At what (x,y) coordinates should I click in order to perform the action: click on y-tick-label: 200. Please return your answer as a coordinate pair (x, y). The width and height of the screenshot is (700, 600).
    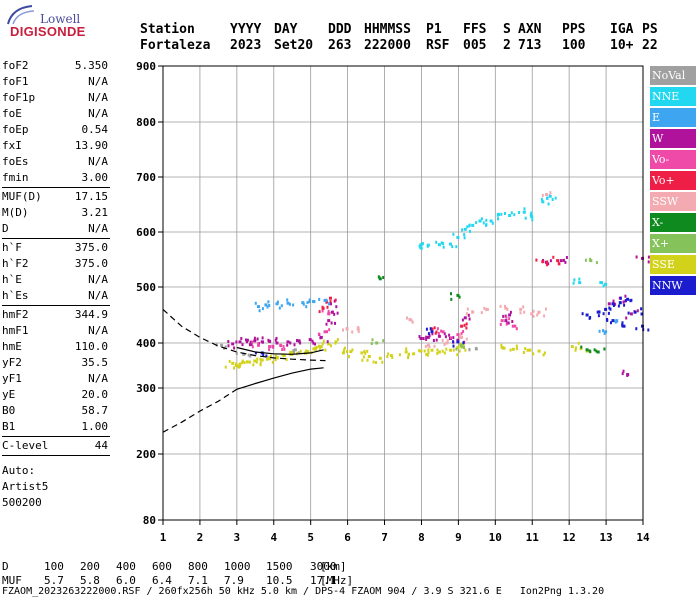
    Looking at the image, I should click on (146, 454).